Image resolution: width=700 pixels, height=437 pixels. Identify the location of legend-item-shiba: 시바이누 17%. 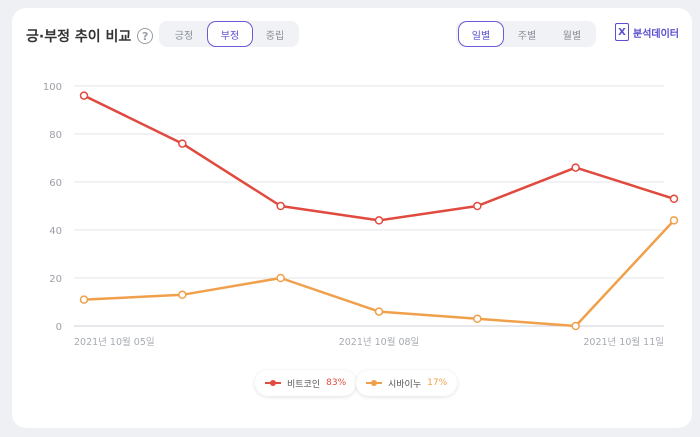
(407, 383).